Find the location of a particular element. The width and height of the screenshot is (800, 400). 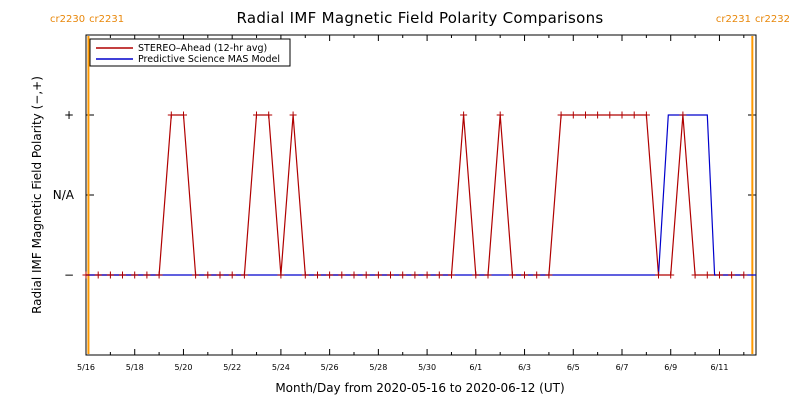

x-tick-label: 5/16 is located at coordinates (86, 367).